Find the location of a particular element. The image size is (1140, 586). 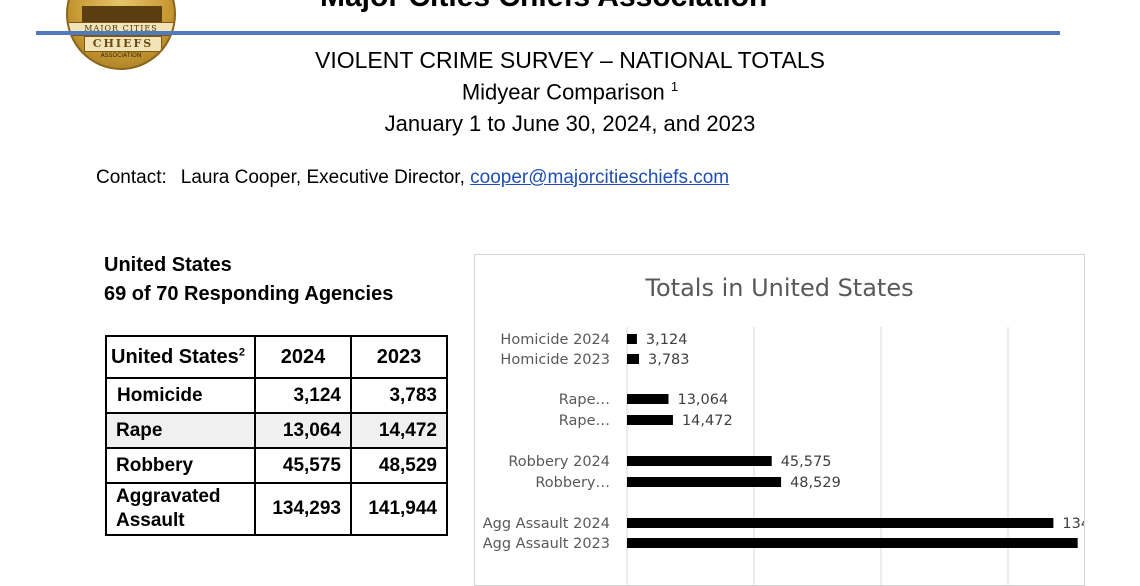

chart-data-label: 45,575 is located at coordinates (806, 462).